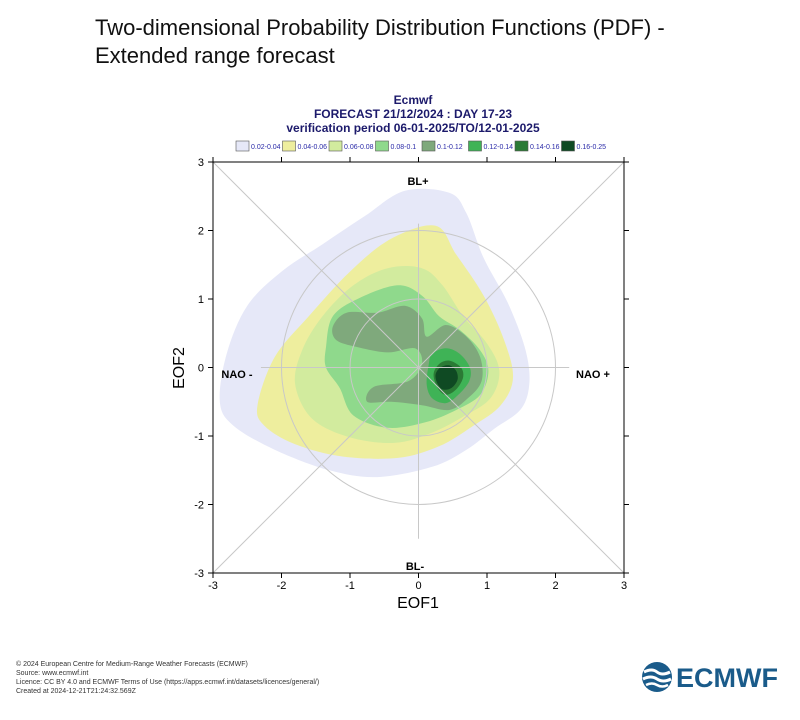 The width and height of the screenshot is (800, 720). Describe the element at coordinates (199, 574) in the screenshot. I see `y-tick-label: -3` at that location.